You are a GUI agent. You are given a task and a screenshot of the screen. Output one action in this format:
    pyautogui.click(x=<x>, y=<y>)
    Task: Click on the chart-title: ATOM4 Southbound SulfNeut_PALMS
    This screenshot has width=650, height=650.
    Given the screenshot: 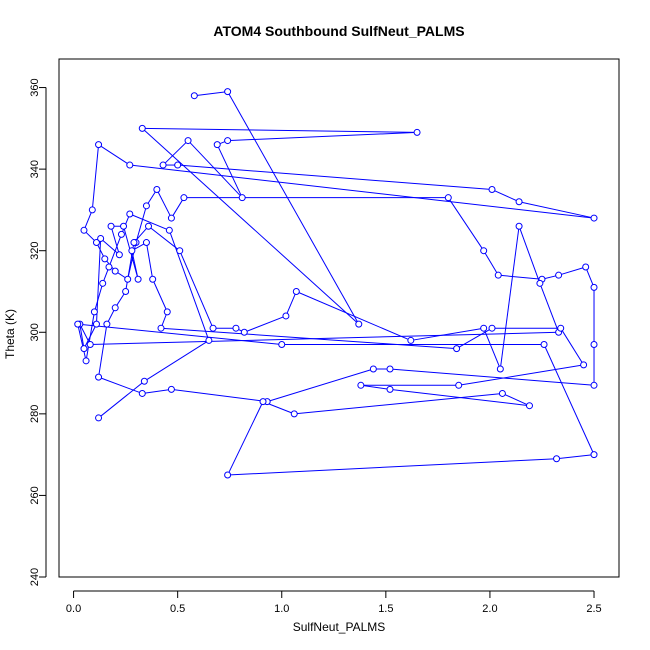 What is the action you would take?
    pyautogui.click(x=338, y=31)
    